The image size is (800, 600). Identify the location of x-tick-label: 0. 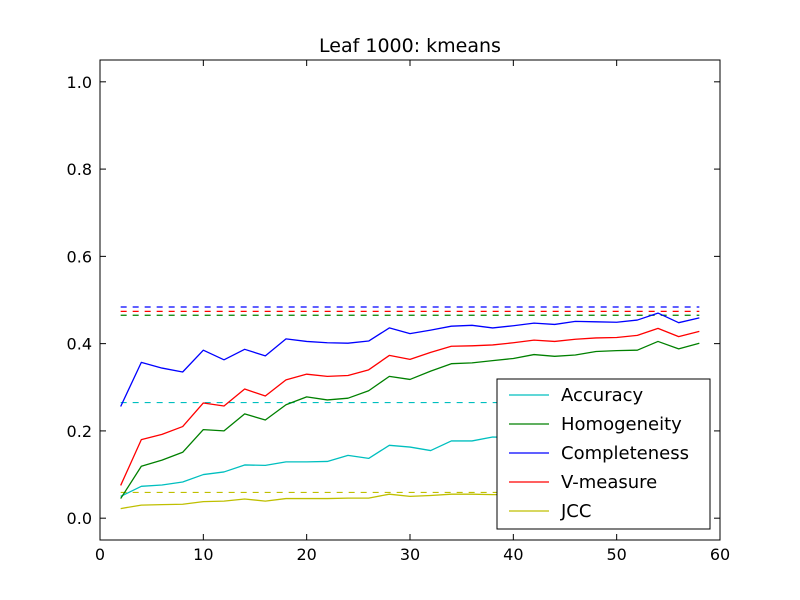
(100, 554).